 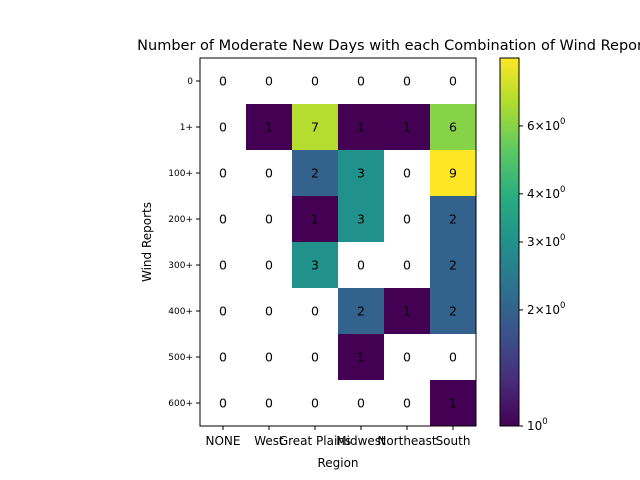 I want to click on colorbar-tick-label: 4×100, so click(x=546, y=193).